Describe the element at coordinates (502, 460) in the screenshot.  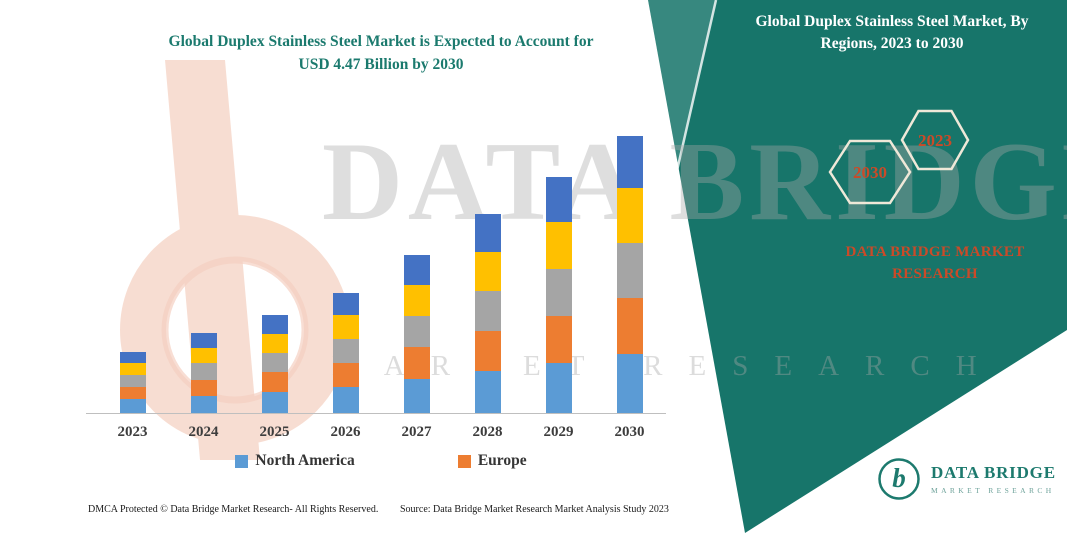
I see `legend-label: Europe` at that location.